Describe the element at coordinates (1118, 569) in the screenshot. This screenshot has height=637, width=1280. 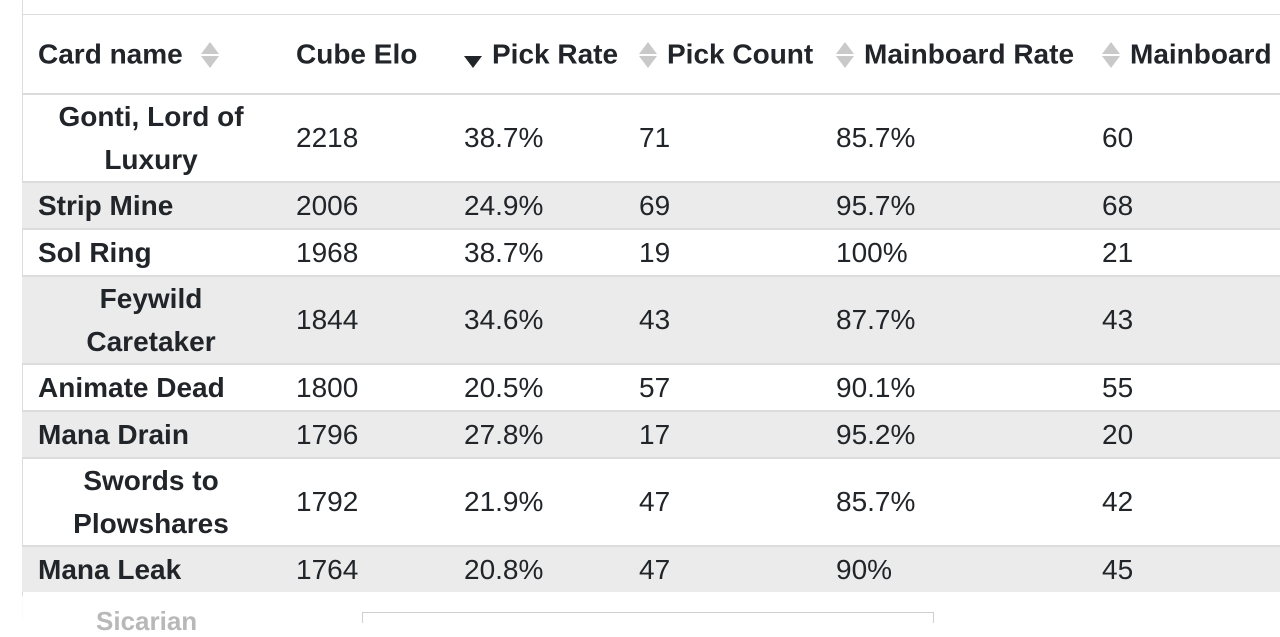
I see `mainboard-count-cell: 45` at that location.